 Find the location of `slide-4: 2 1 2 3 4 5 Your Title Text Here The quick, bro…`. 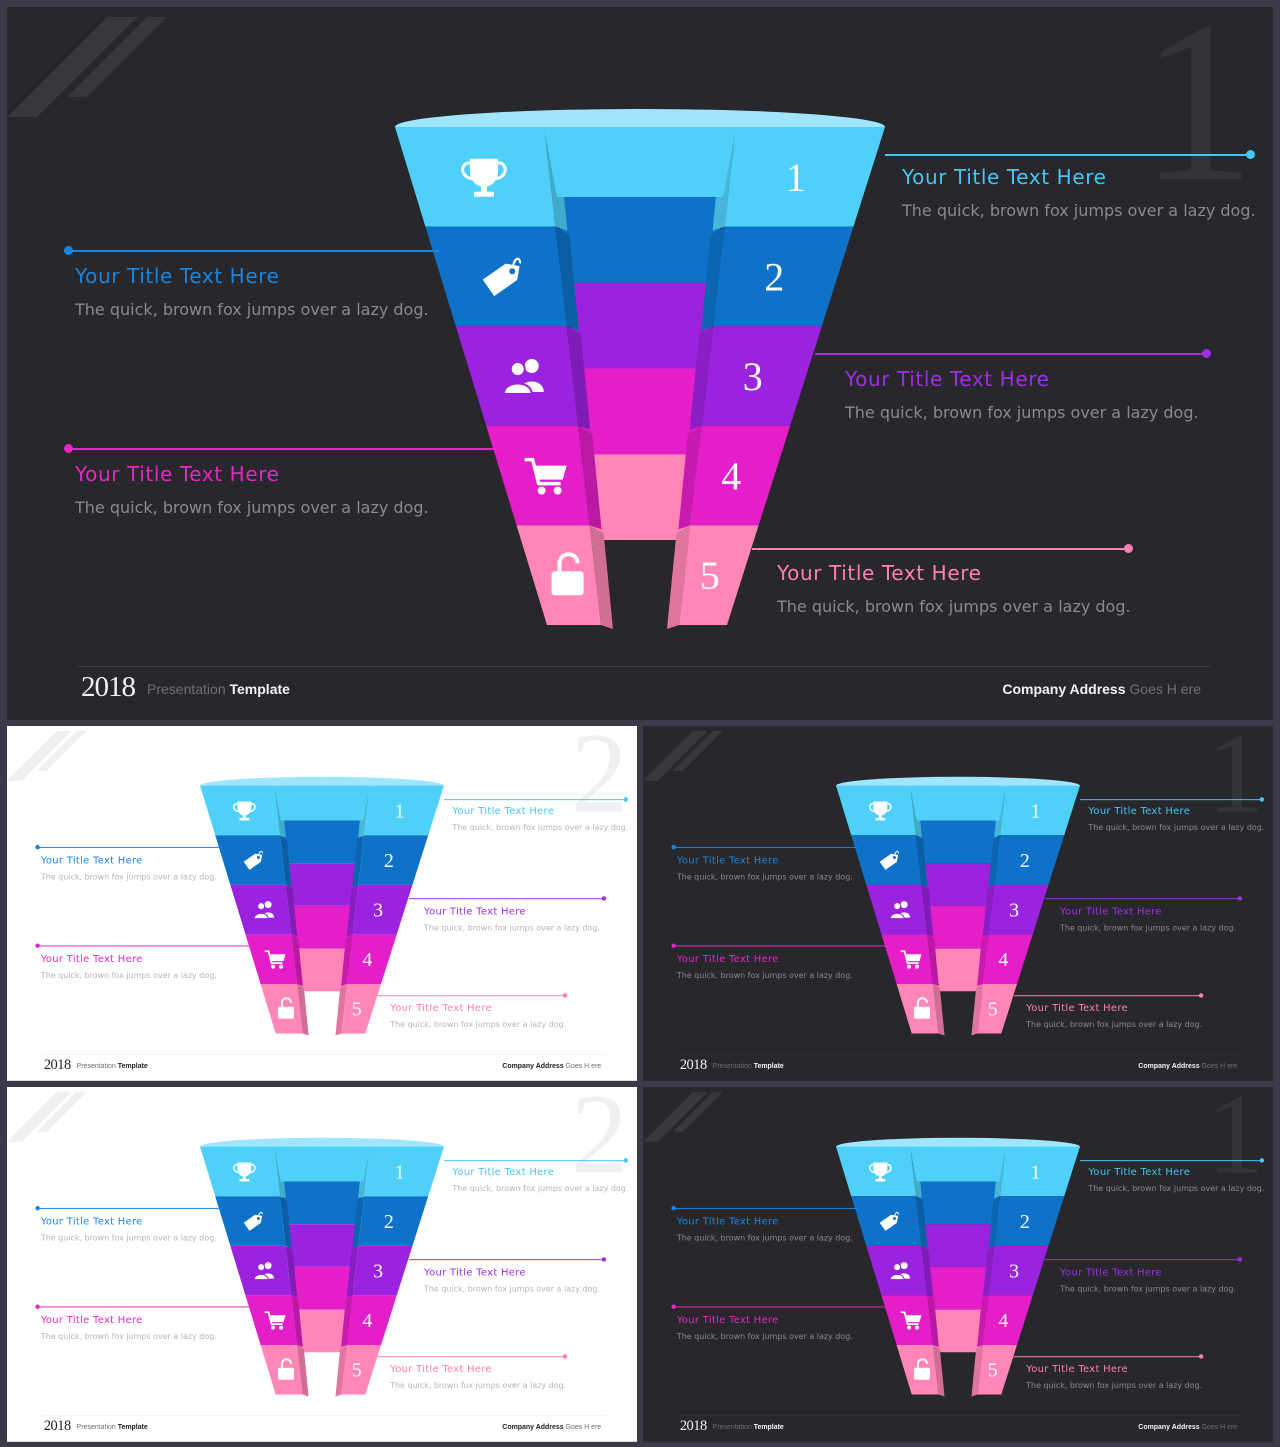

slide-4: 2 1 2 3 4 5 Your Title Text Here The quick, bro… is located at coordinates (322, 1264).